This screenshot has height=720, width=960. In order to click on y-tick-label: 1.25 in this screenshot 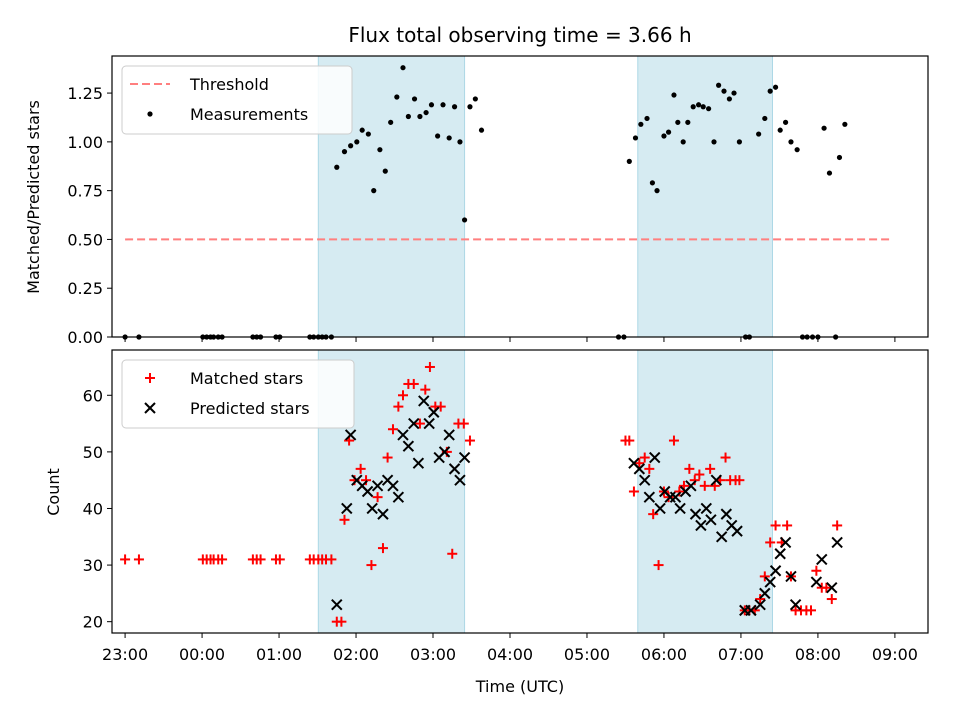, I will do `click(85, 93)`.